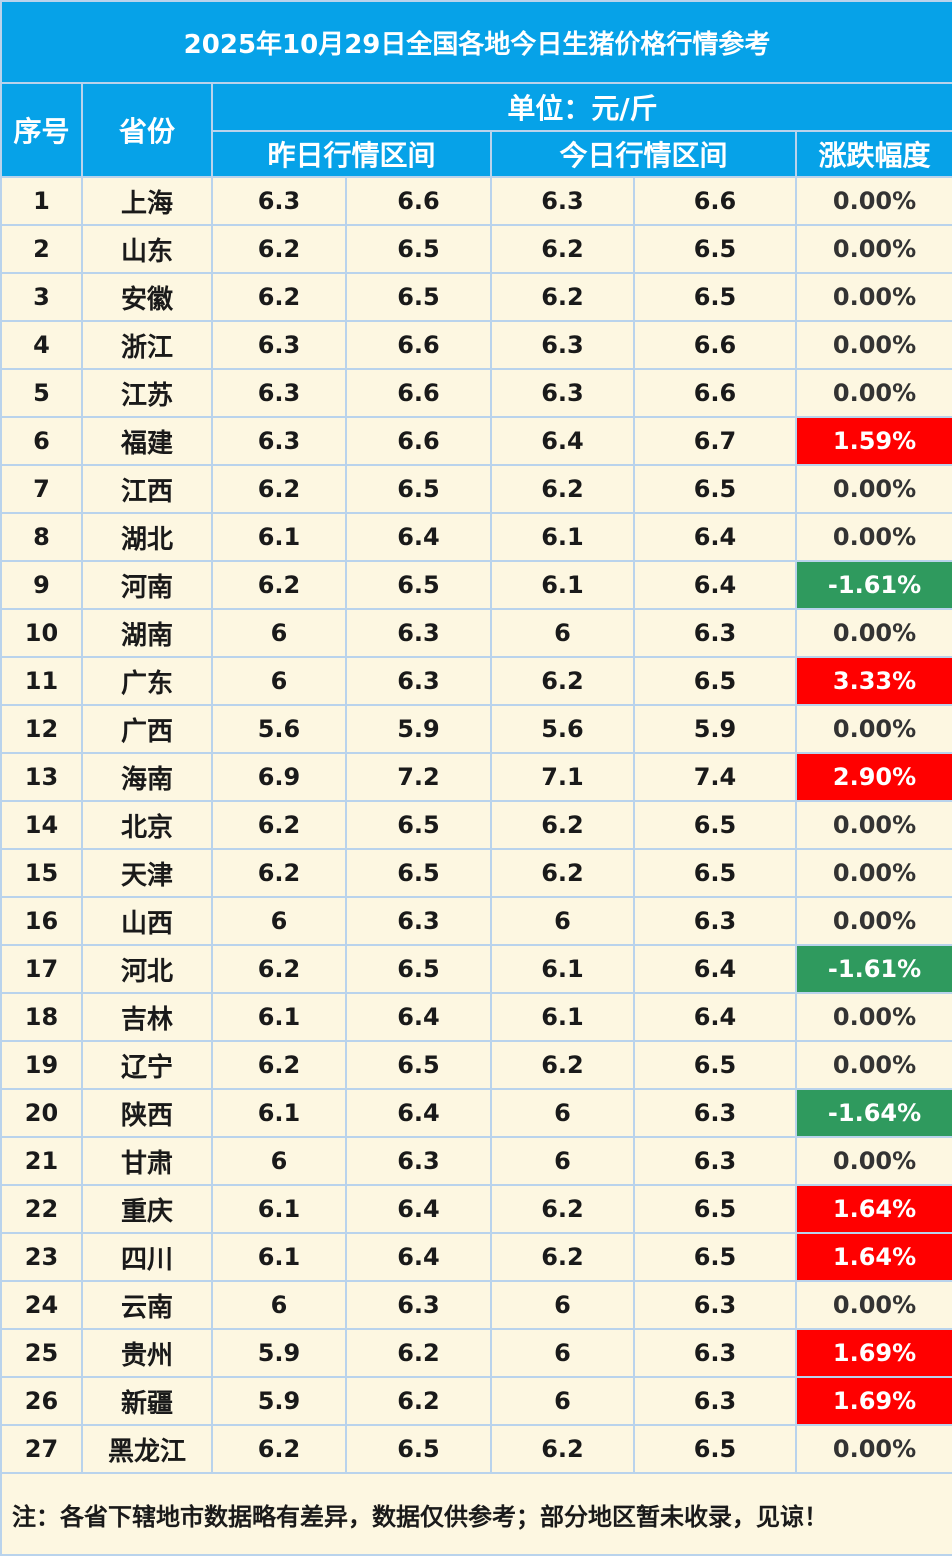 The image size is (952, 1556). I want to click on cell-change: 1.69%, so click(873, 1401).